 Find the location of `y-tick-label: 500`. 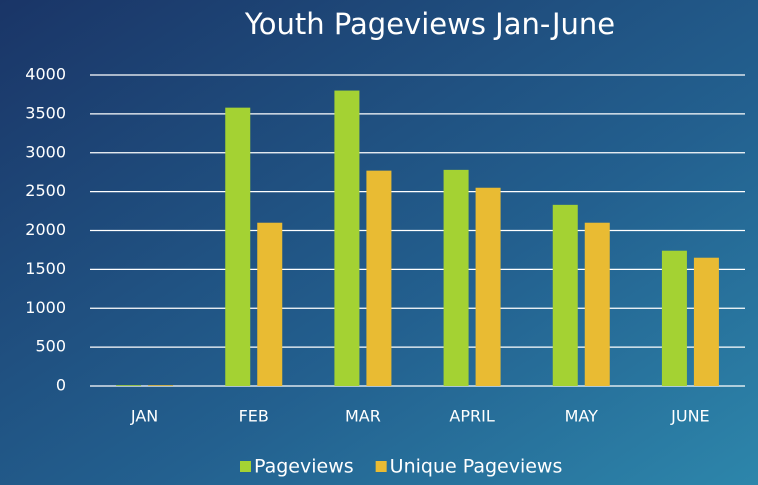

y-tick-label: 500 is located at coordinates (50, 346).